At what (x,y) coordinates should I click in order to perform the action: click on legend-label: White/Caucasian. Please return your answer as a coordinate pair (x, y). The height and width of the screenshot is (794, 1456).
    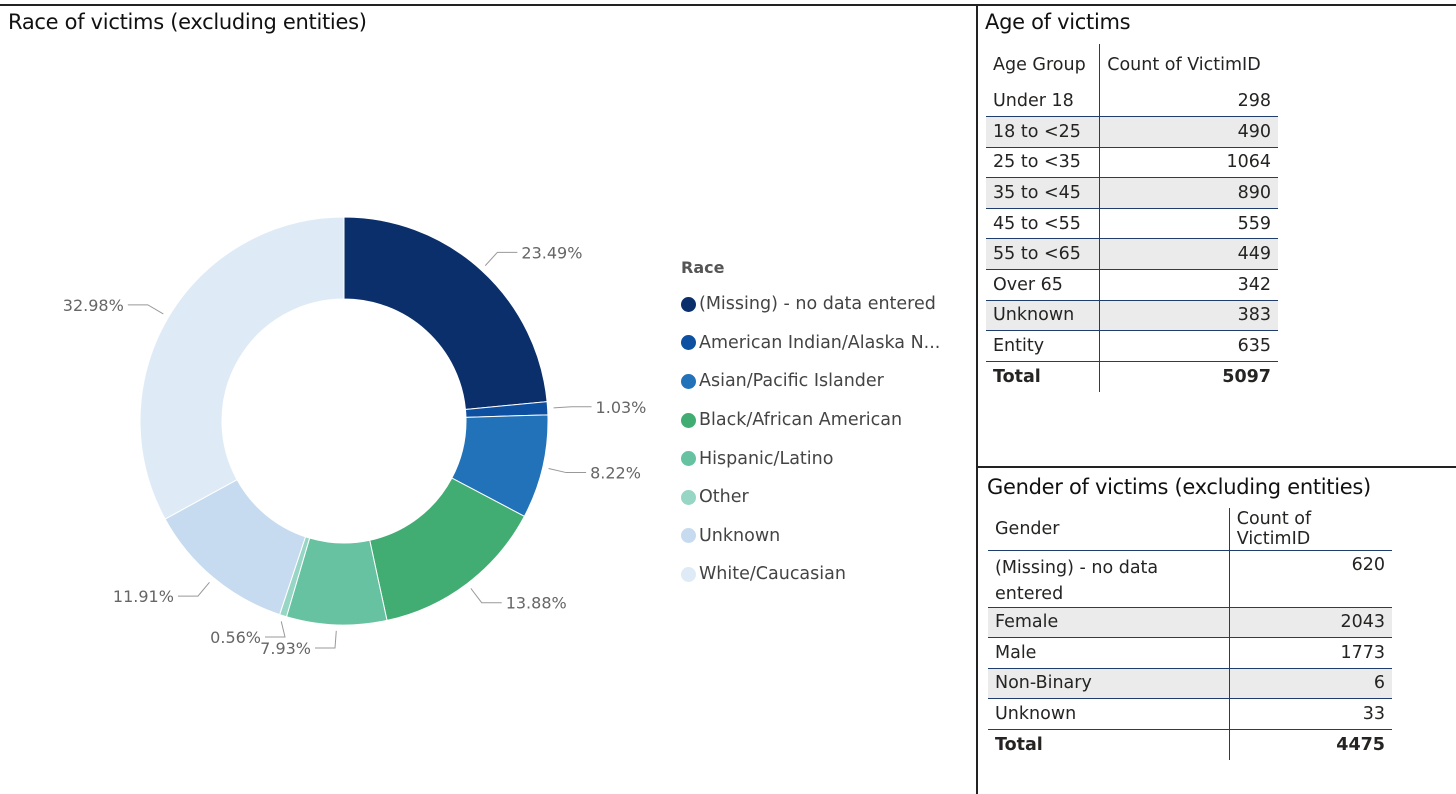
    Looking at the image, I should click on (772, 574).